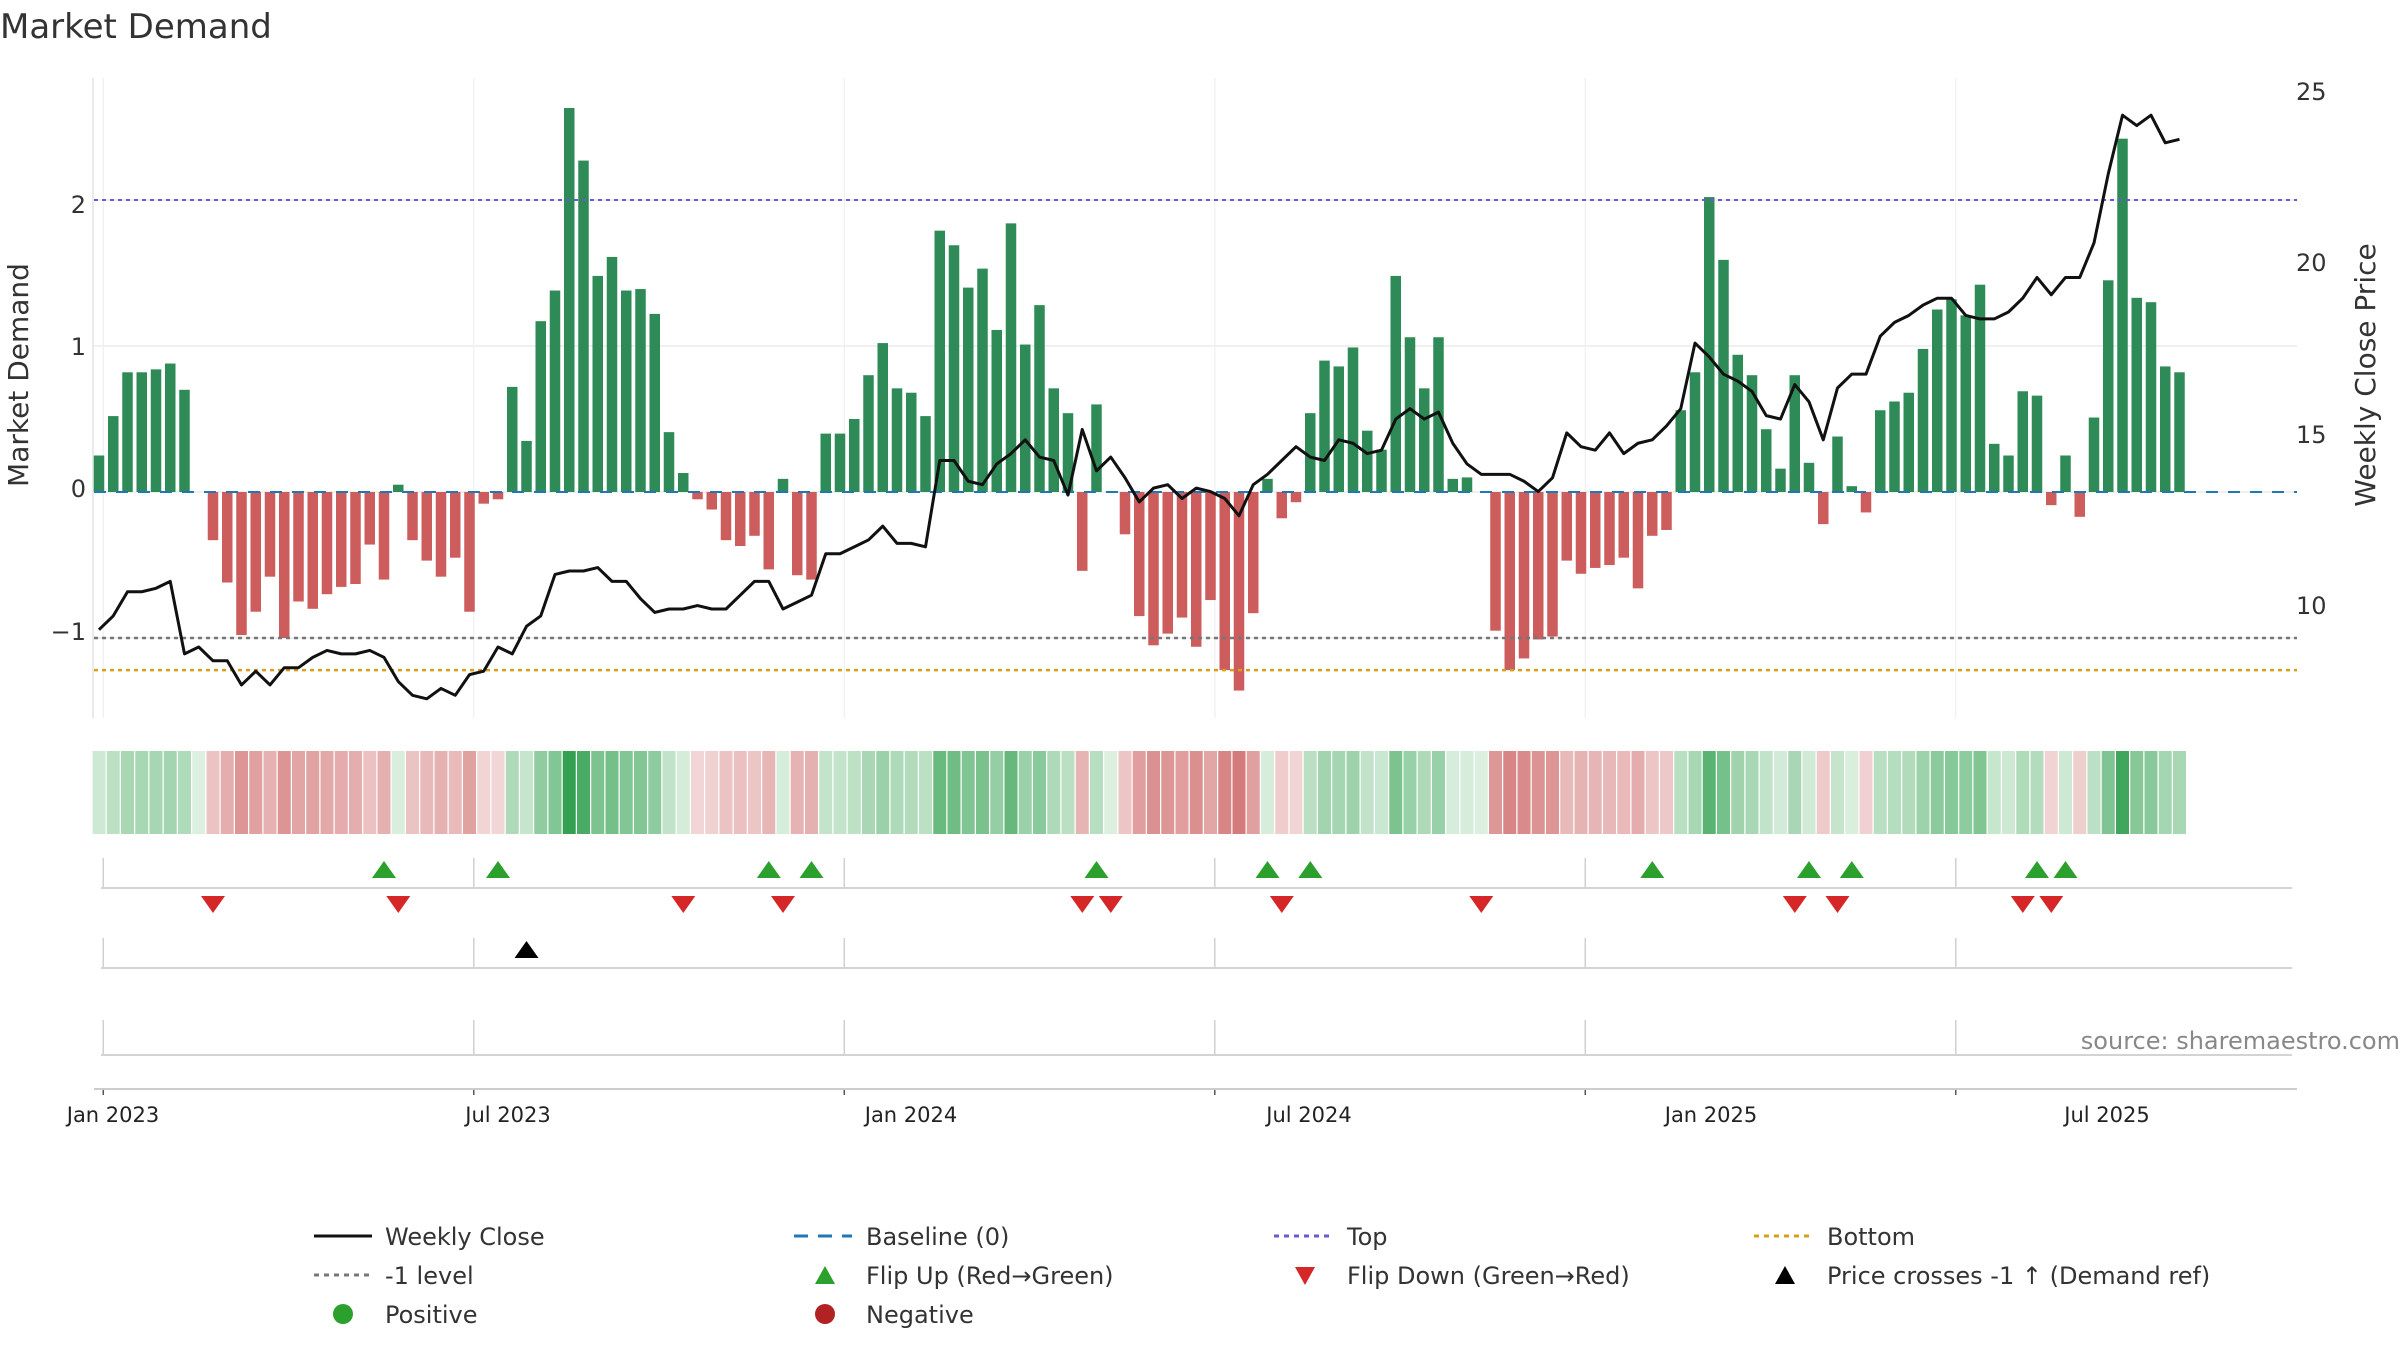  Describe the element at coordinates (990, 1276) in the screenshot. I see `legend-flip-up-label: Flip Up (Red→Green)` at that location.